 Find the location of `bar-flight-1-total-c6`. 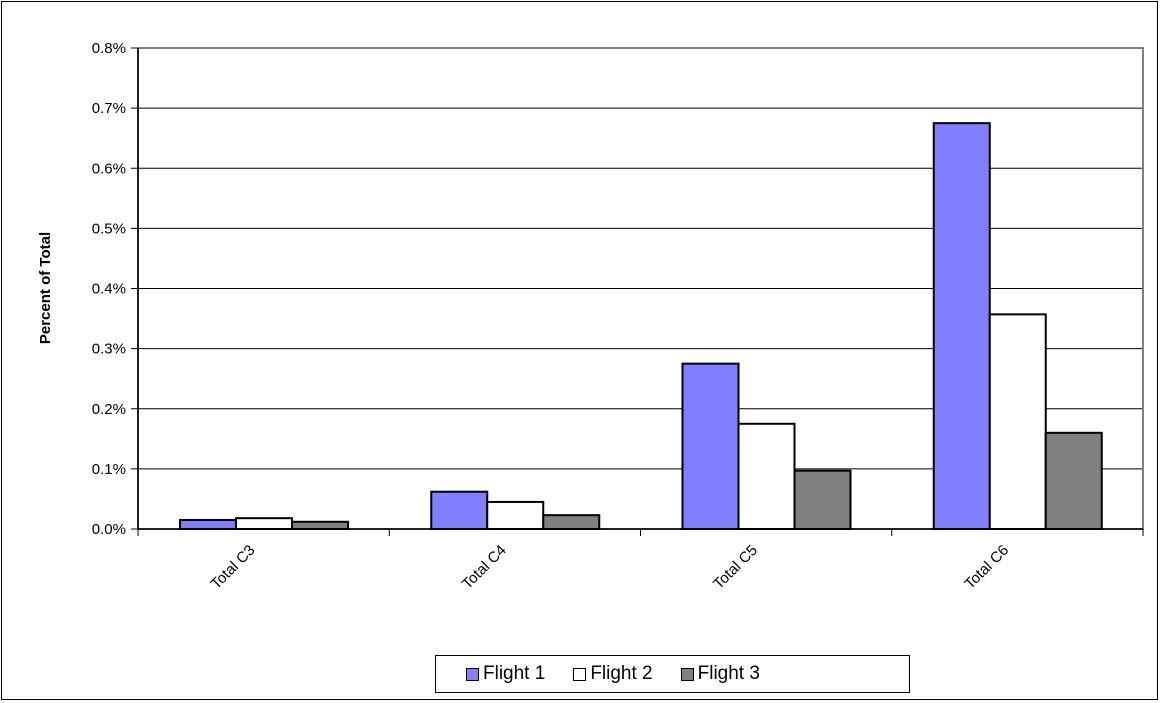

bar-flight-1-total-c6 is located at coordinates (961, 326).